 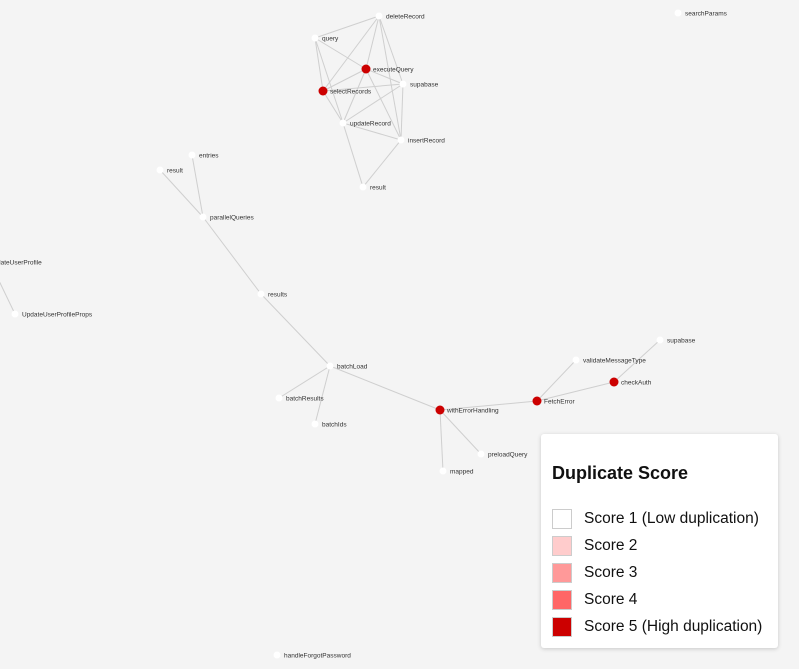 I want to click on legend-item-score-1: Score 1 (Low duplication), so click(x=660, y=518).